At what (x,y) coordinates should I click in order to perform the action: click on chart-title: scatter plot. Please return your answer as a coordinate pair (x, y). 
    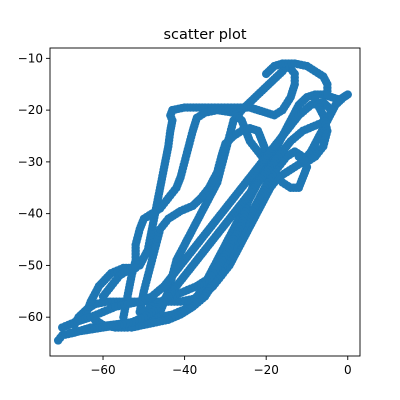
    Looking at the image, I should click on (204, 35).